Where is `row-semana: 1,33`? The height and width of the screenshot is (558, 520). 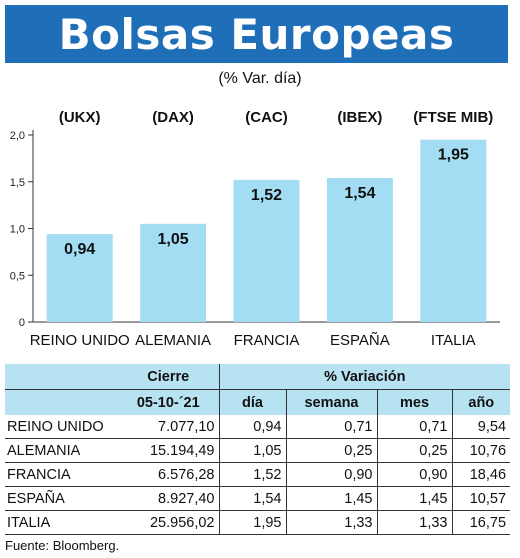
row-semana: 1,33 is located at coordinates (331, 522).